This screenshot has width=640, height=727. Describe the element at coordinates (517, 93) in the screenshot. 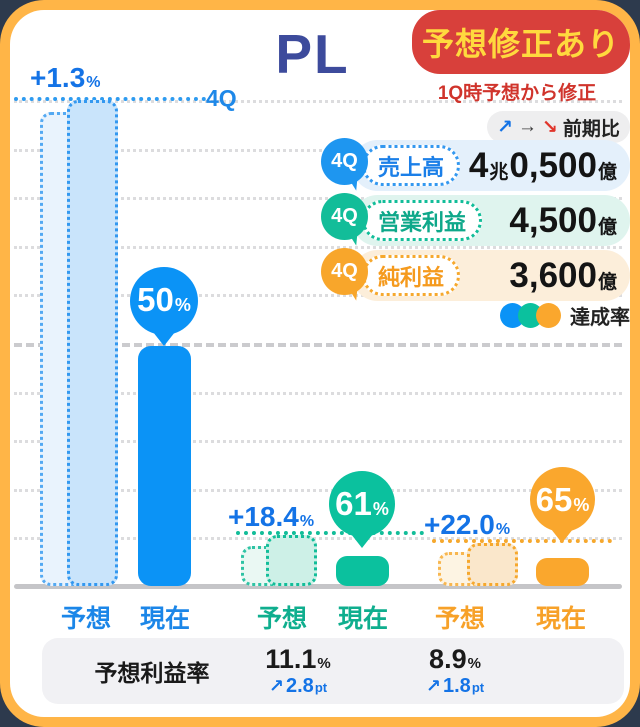

I see `revision-badge-note: 1Q時予想から修正` at that location.